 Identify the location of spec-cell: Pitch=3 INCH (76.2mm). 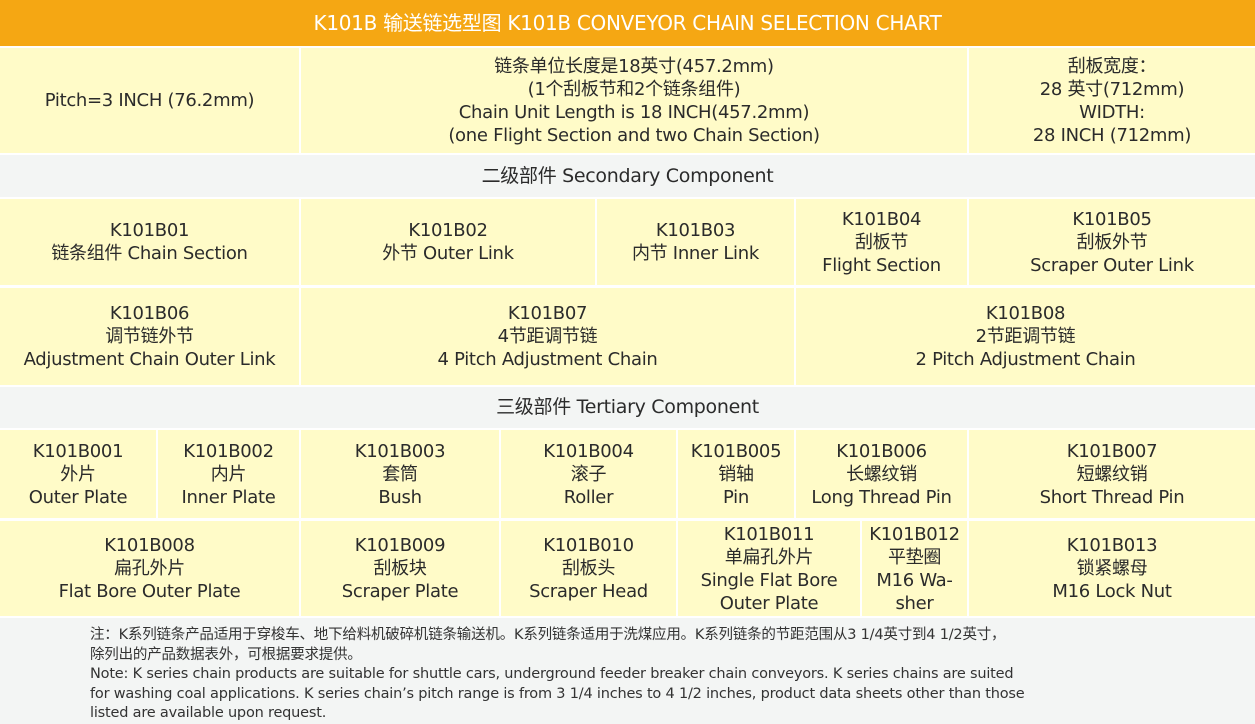
(149, 100).